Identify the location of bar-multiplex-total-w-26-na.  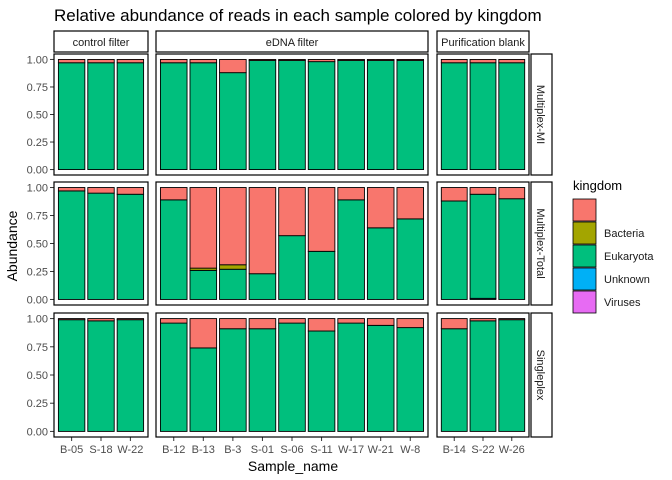
(512, 193).